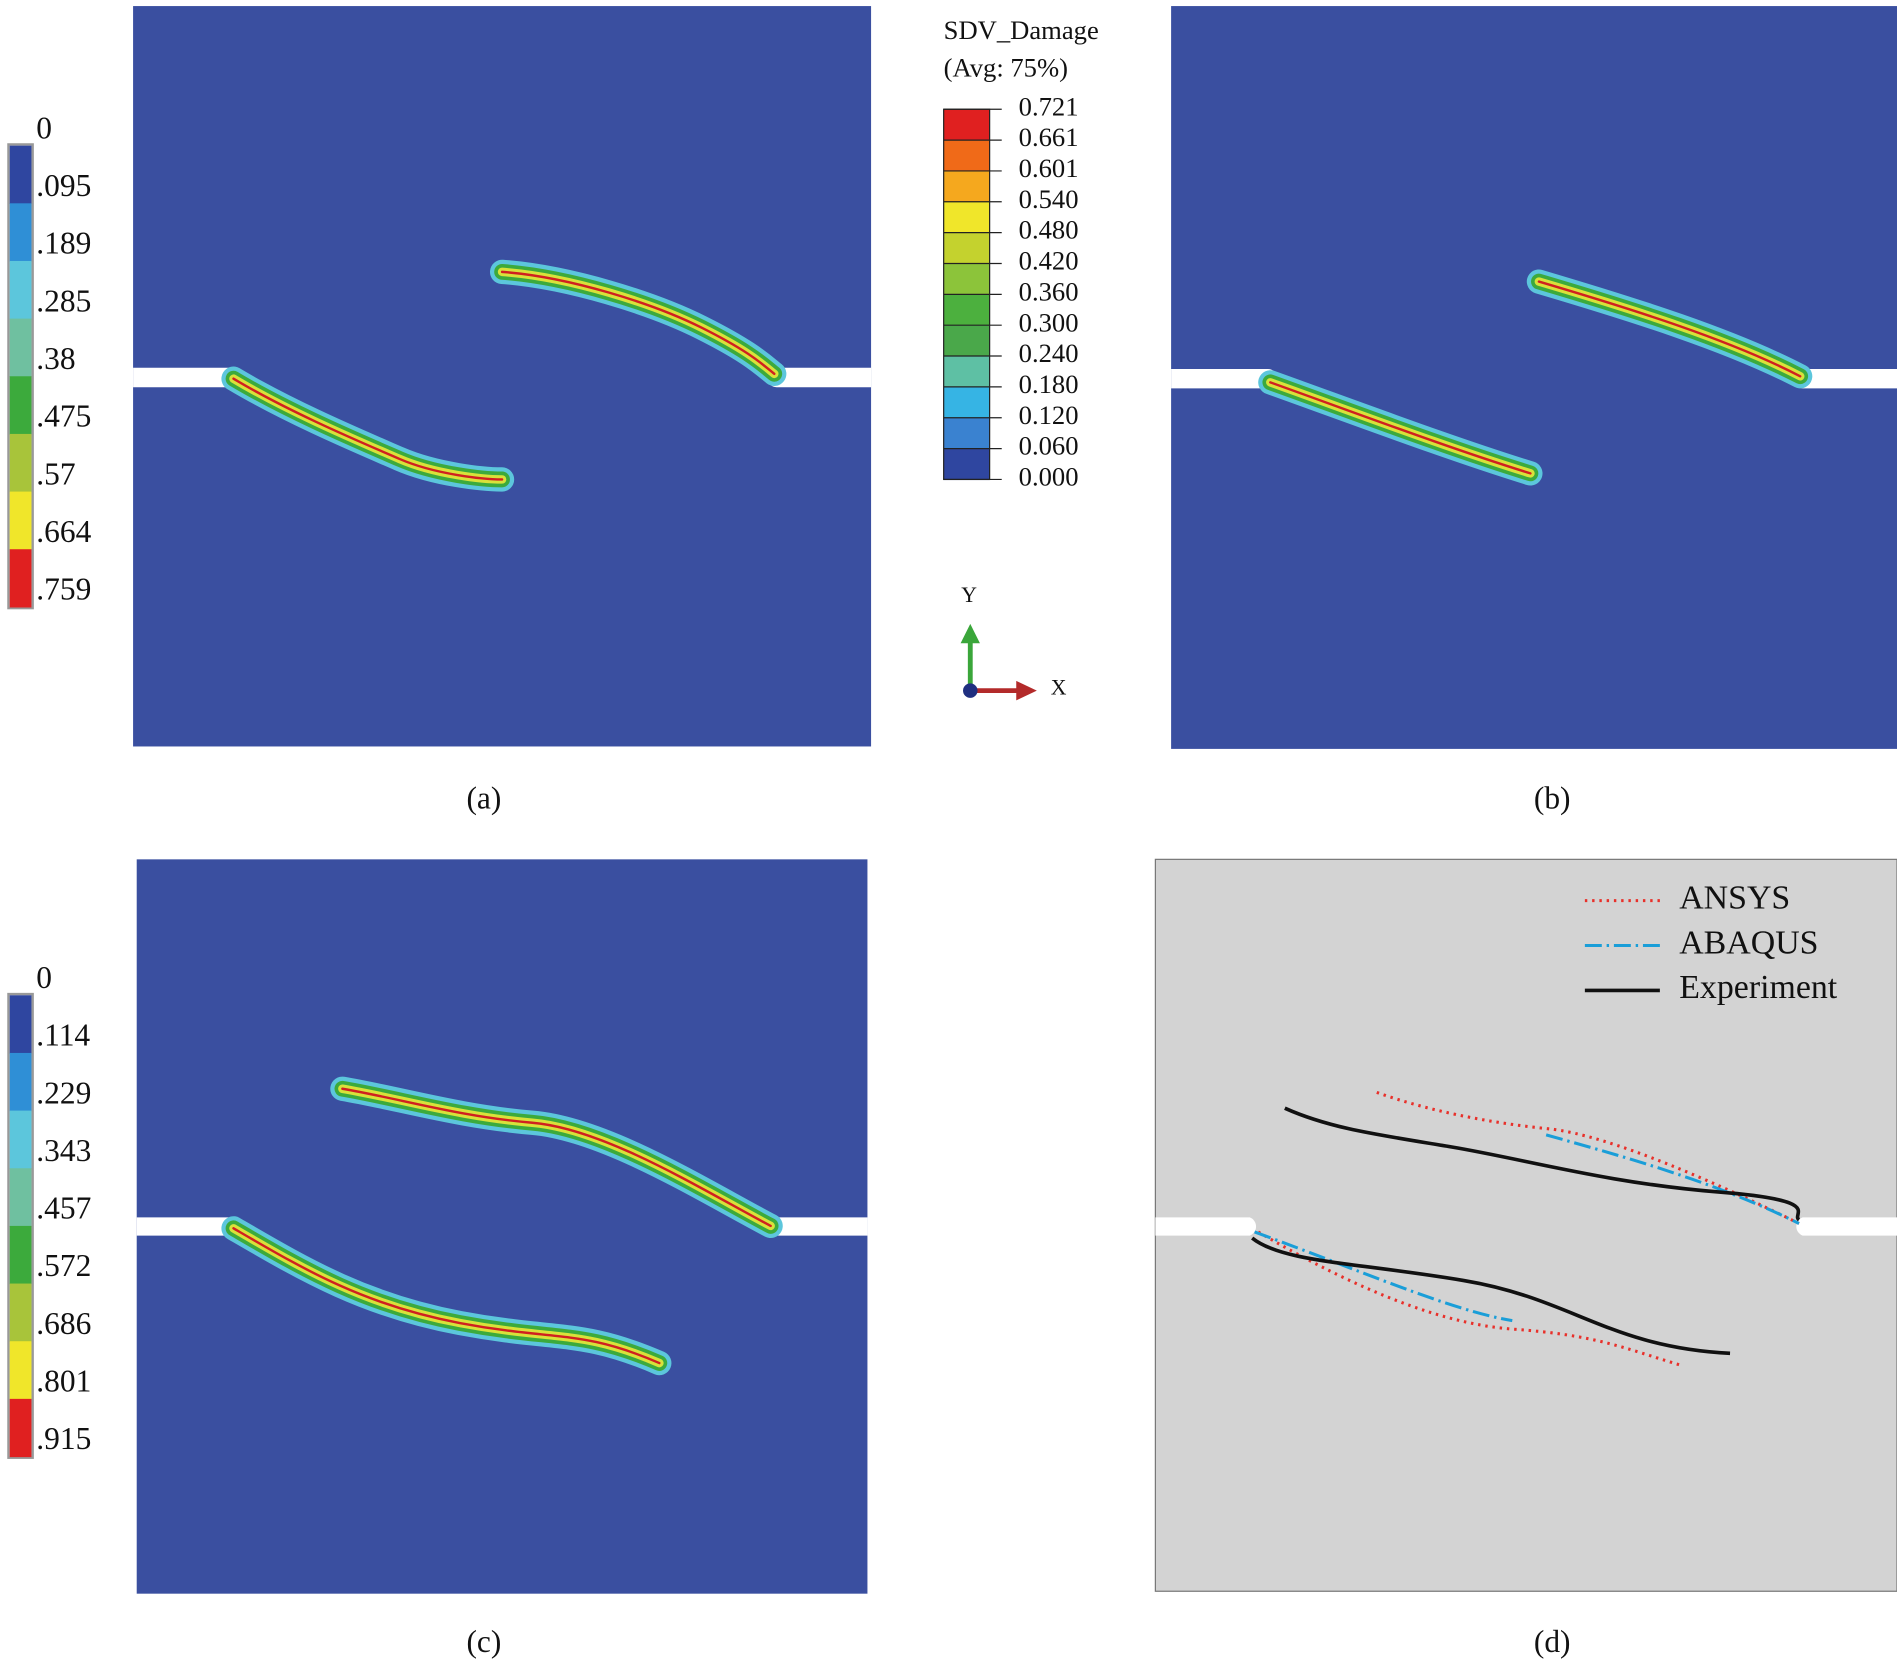 This screenshot has height=1675, width=1897. What do you see at coordinates (63, 300) in the screenshot?
I see `colorbar-label: .285` at bounding box center [63, 300].